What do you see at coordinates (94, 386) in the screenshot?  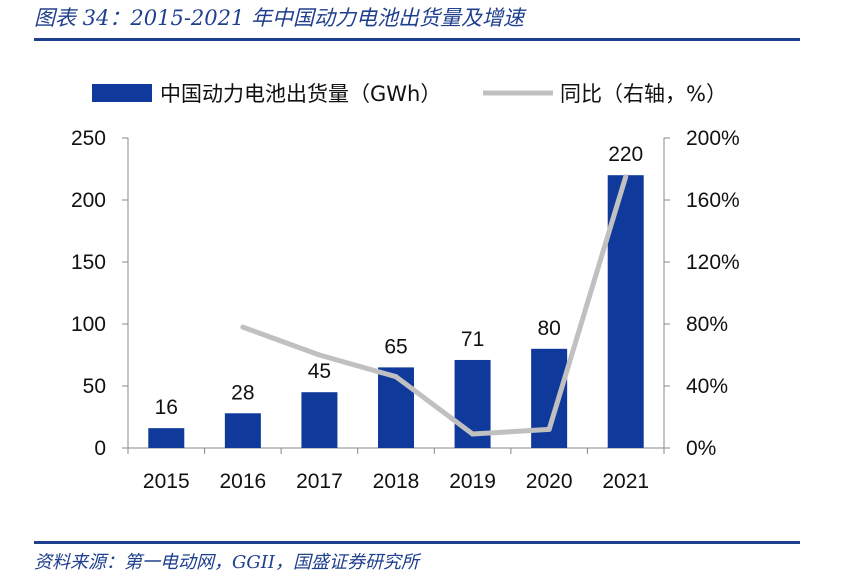 I see `y-left-tick-label: 50` at bounding box center [94, 386].